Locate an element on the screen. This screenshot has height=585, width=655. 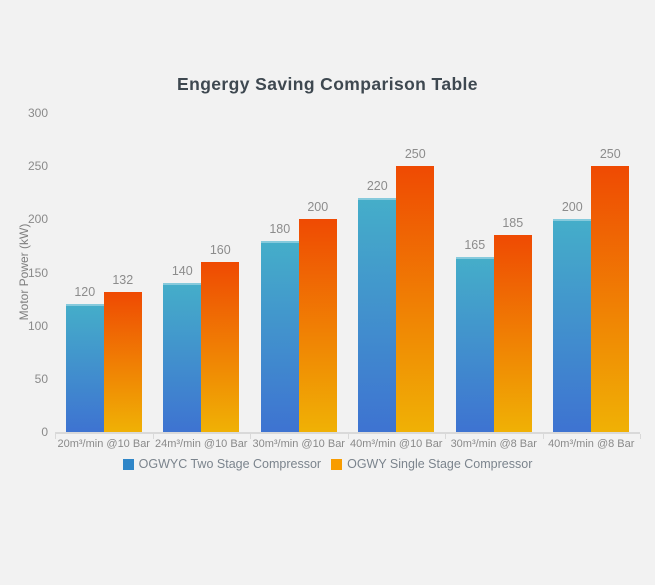
bar-pair: 120 132 is located at coordinates (103, 352).